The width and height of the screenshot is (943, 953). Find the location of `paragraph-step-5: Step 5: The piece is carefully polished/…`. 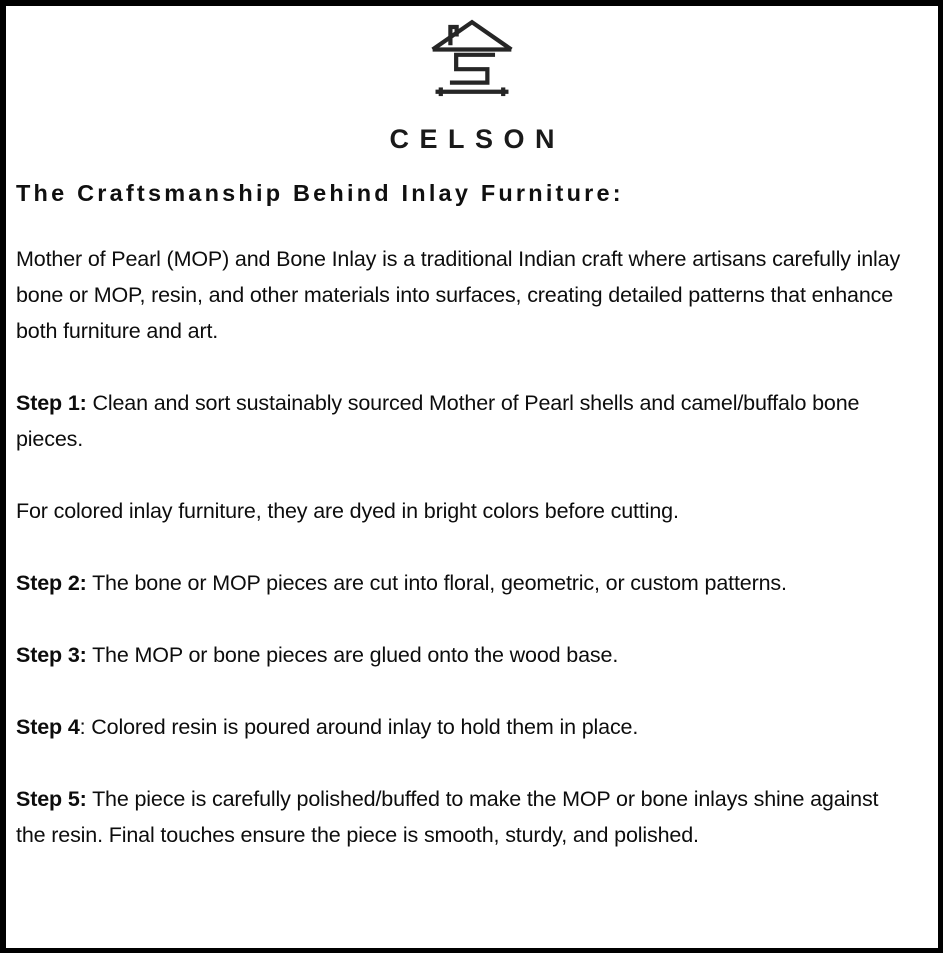

paragraph-step-5: Step 5: The piece is carefully polished/… is located at coordinates (461, 817).